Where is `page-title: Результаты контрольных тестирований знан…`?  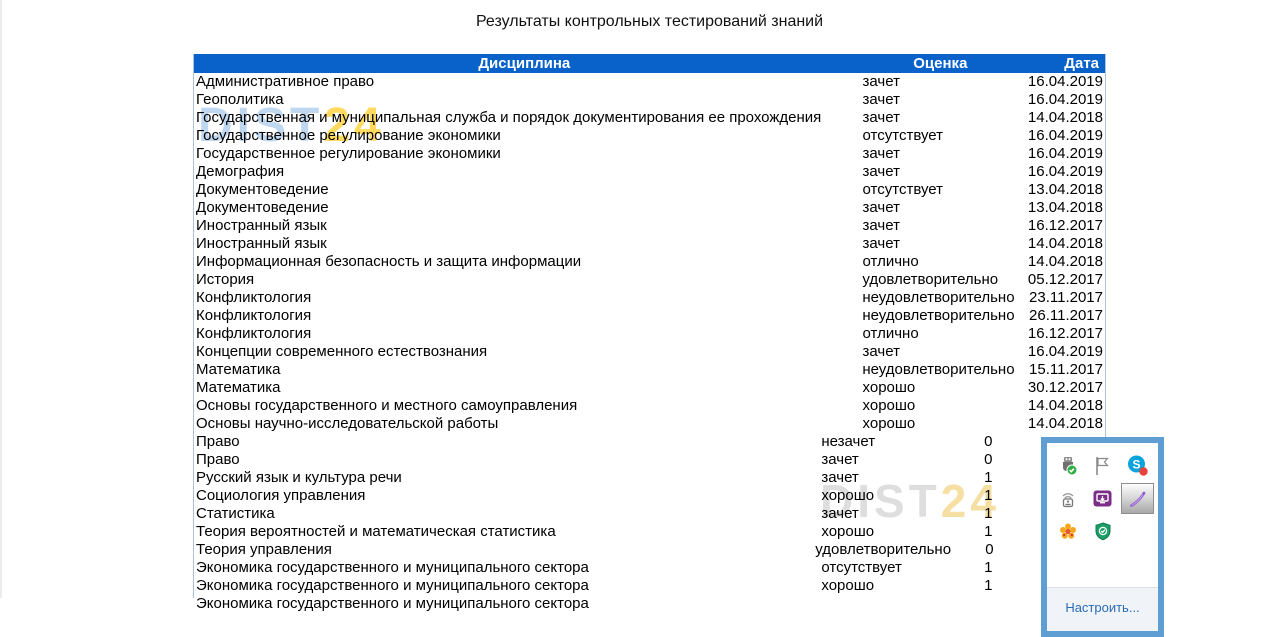 page-title: Результаты контрольных тестирований знан… is located at coordinates (649, 21).